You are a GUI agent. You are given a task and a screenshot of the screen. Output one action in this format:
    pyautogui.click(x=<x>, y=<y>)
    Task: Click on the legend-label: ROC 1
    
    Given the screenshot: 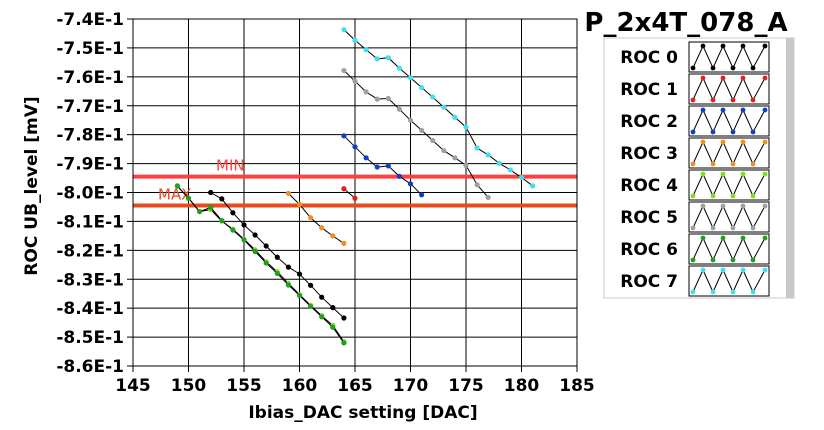 What is the action you would take?
    pyautogui.click(x=649, y=90)
    